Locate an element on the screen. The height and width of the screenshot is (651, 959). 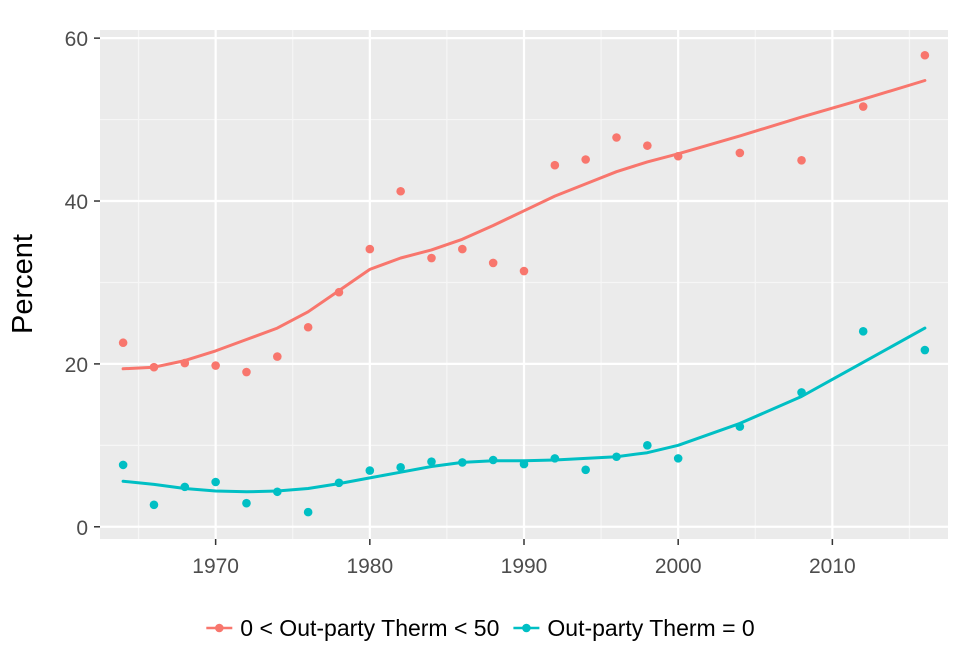
legend-label: 0 < Out-party Therm < 50 is located at coordinates (369, 628).